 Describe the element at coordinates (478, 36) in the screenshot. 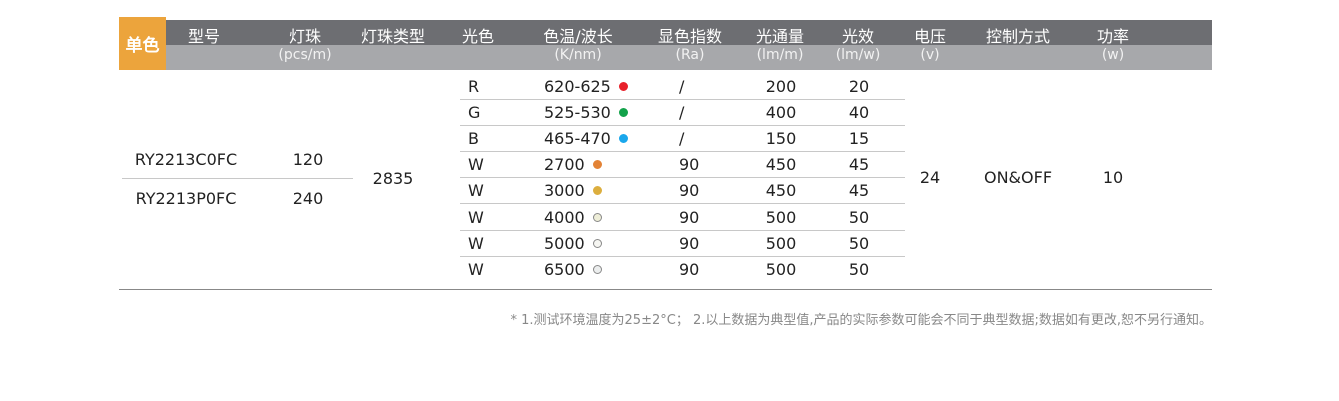

I see `column-header-color: 光色` at that location.